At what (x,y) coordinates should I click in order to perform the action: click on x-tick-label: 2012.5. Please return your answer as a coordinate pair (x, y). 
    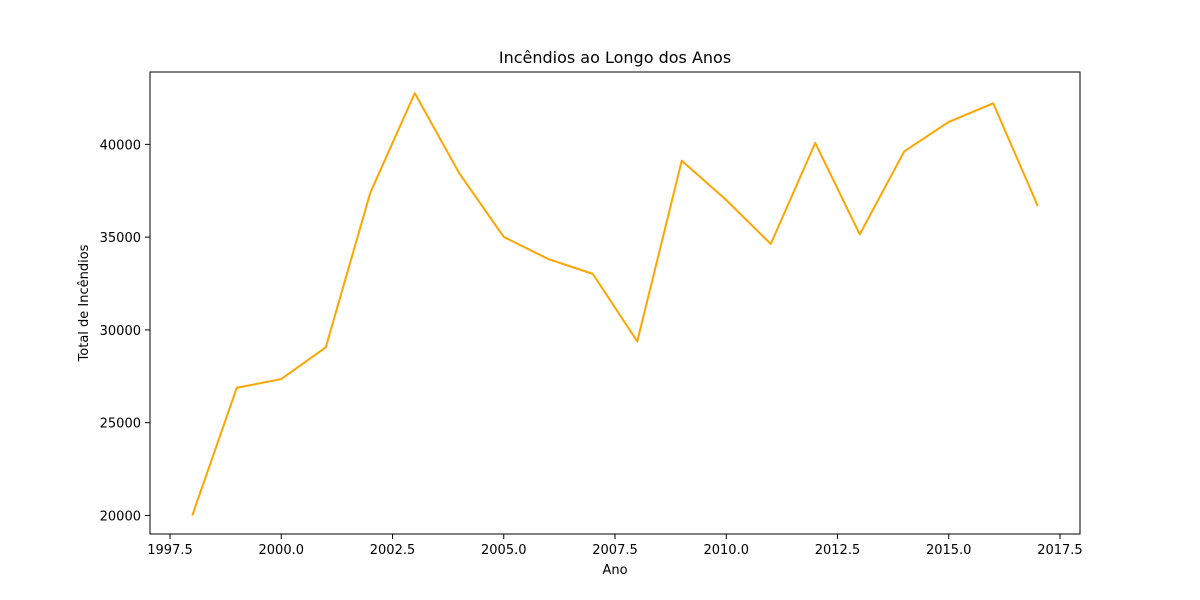
    Looking at the image, I should click on (838, 550).